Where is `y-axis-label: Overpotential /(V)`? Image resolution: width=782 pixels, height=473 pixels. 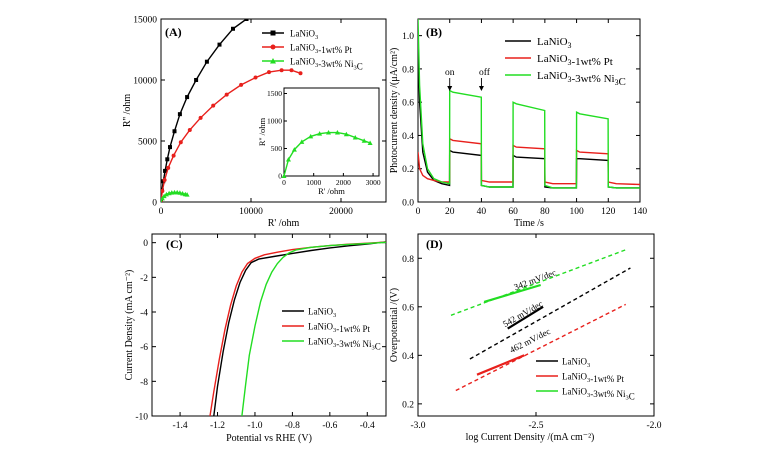
y-axis-label: Overpotential /(V) is located at coordinates (394, 325).